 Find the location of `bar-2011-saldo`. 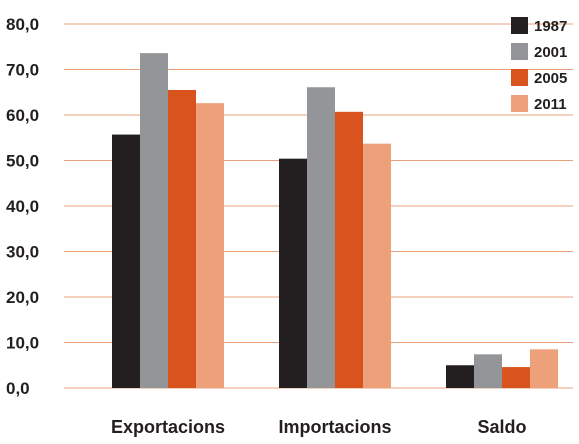

bar-2011-saldo is located at coordinates (544, 368).